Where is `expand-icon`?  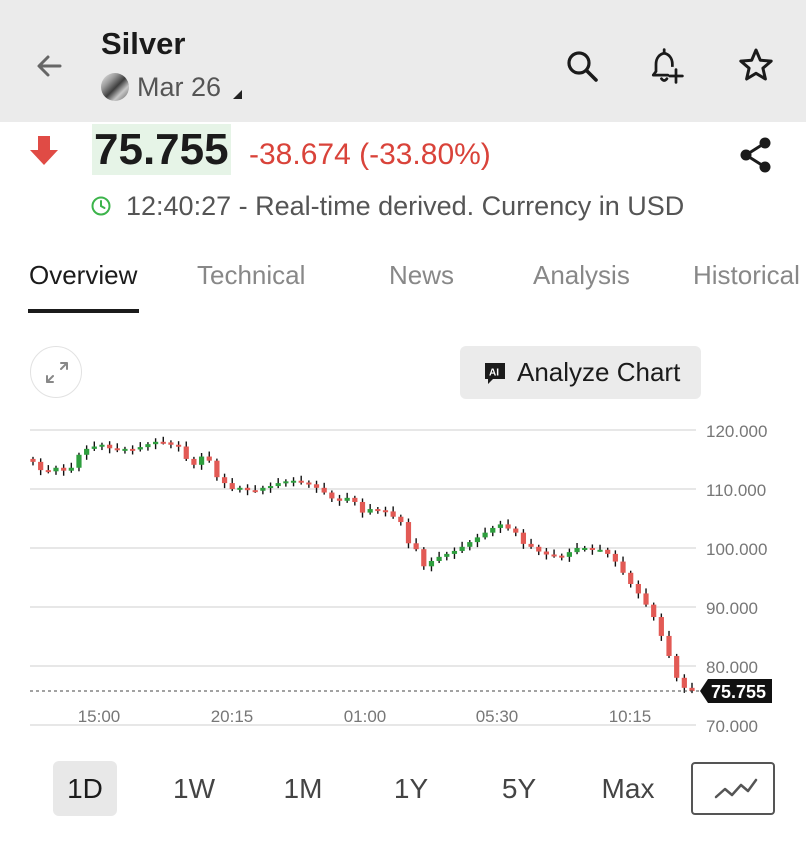 expand-icon is located at coordinates (57, 372).